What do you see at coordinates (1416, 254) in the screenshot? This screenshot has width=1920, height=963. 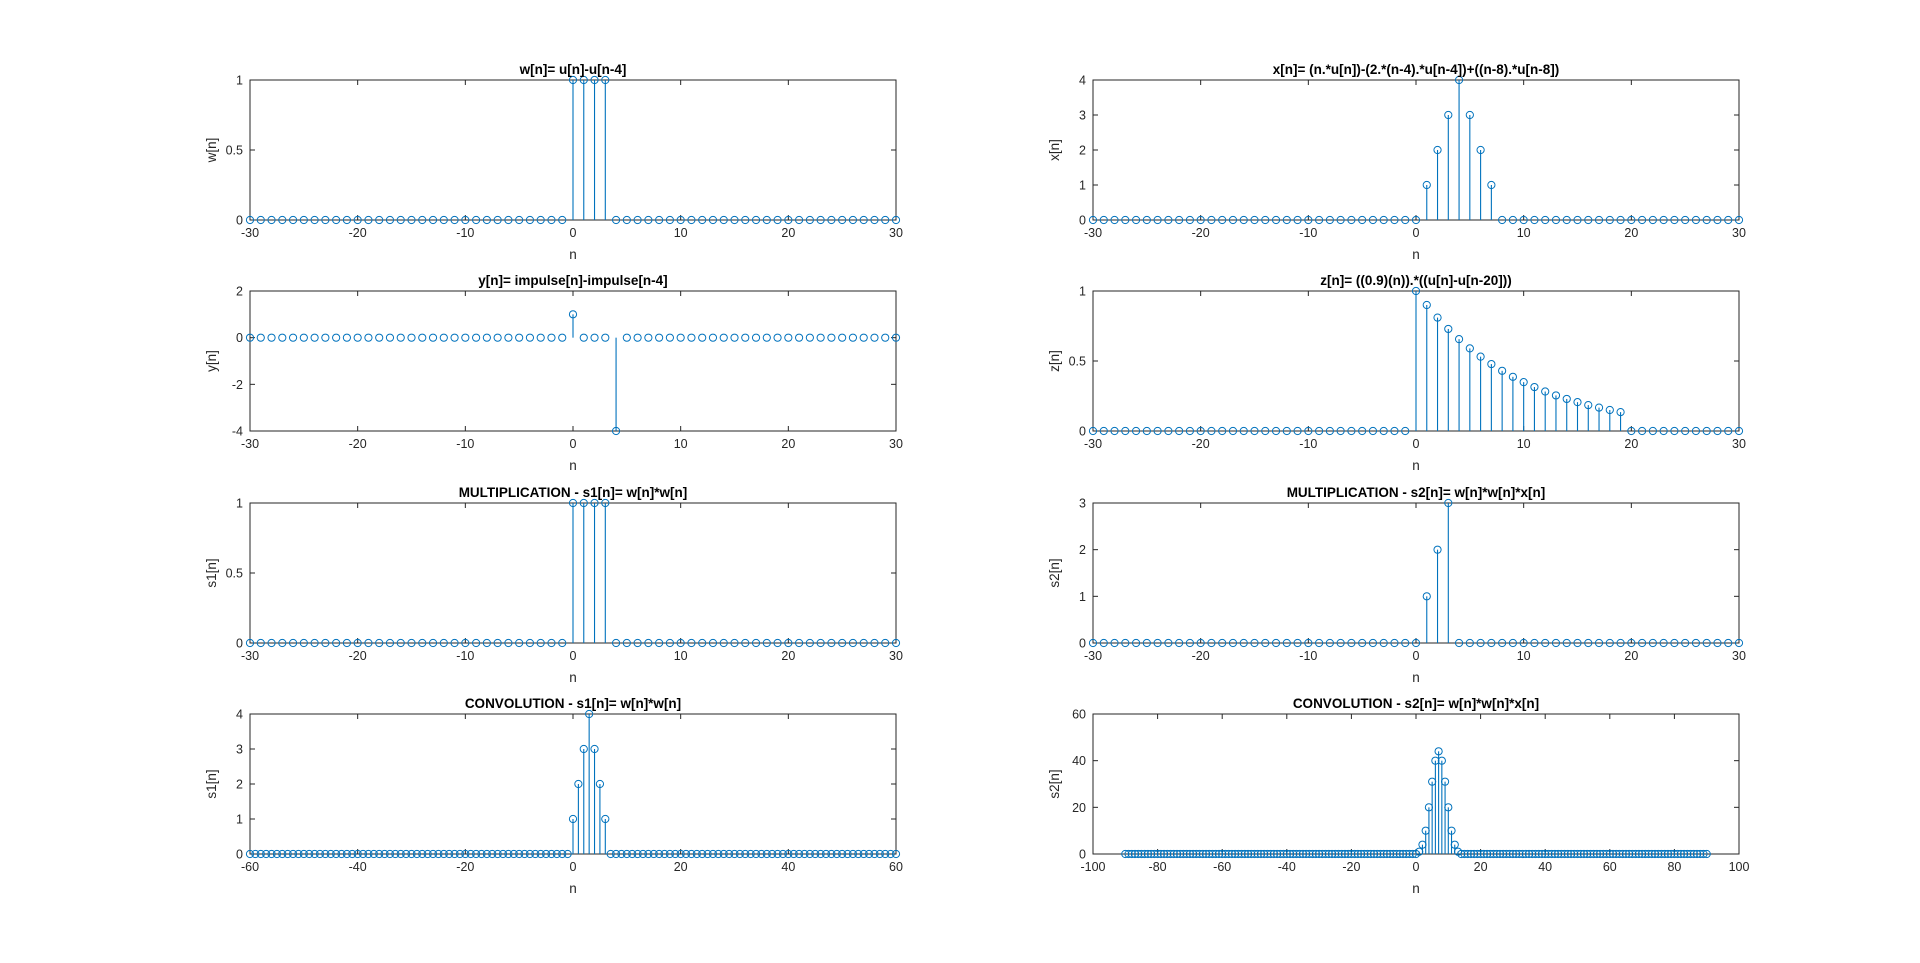 I see `x-axis-label: n` at bounding box center [1416, 254].